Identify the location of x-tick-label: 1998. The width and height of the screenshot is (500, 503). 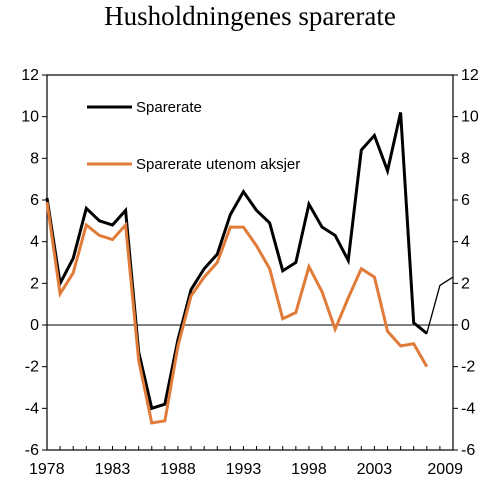
(309, 469).